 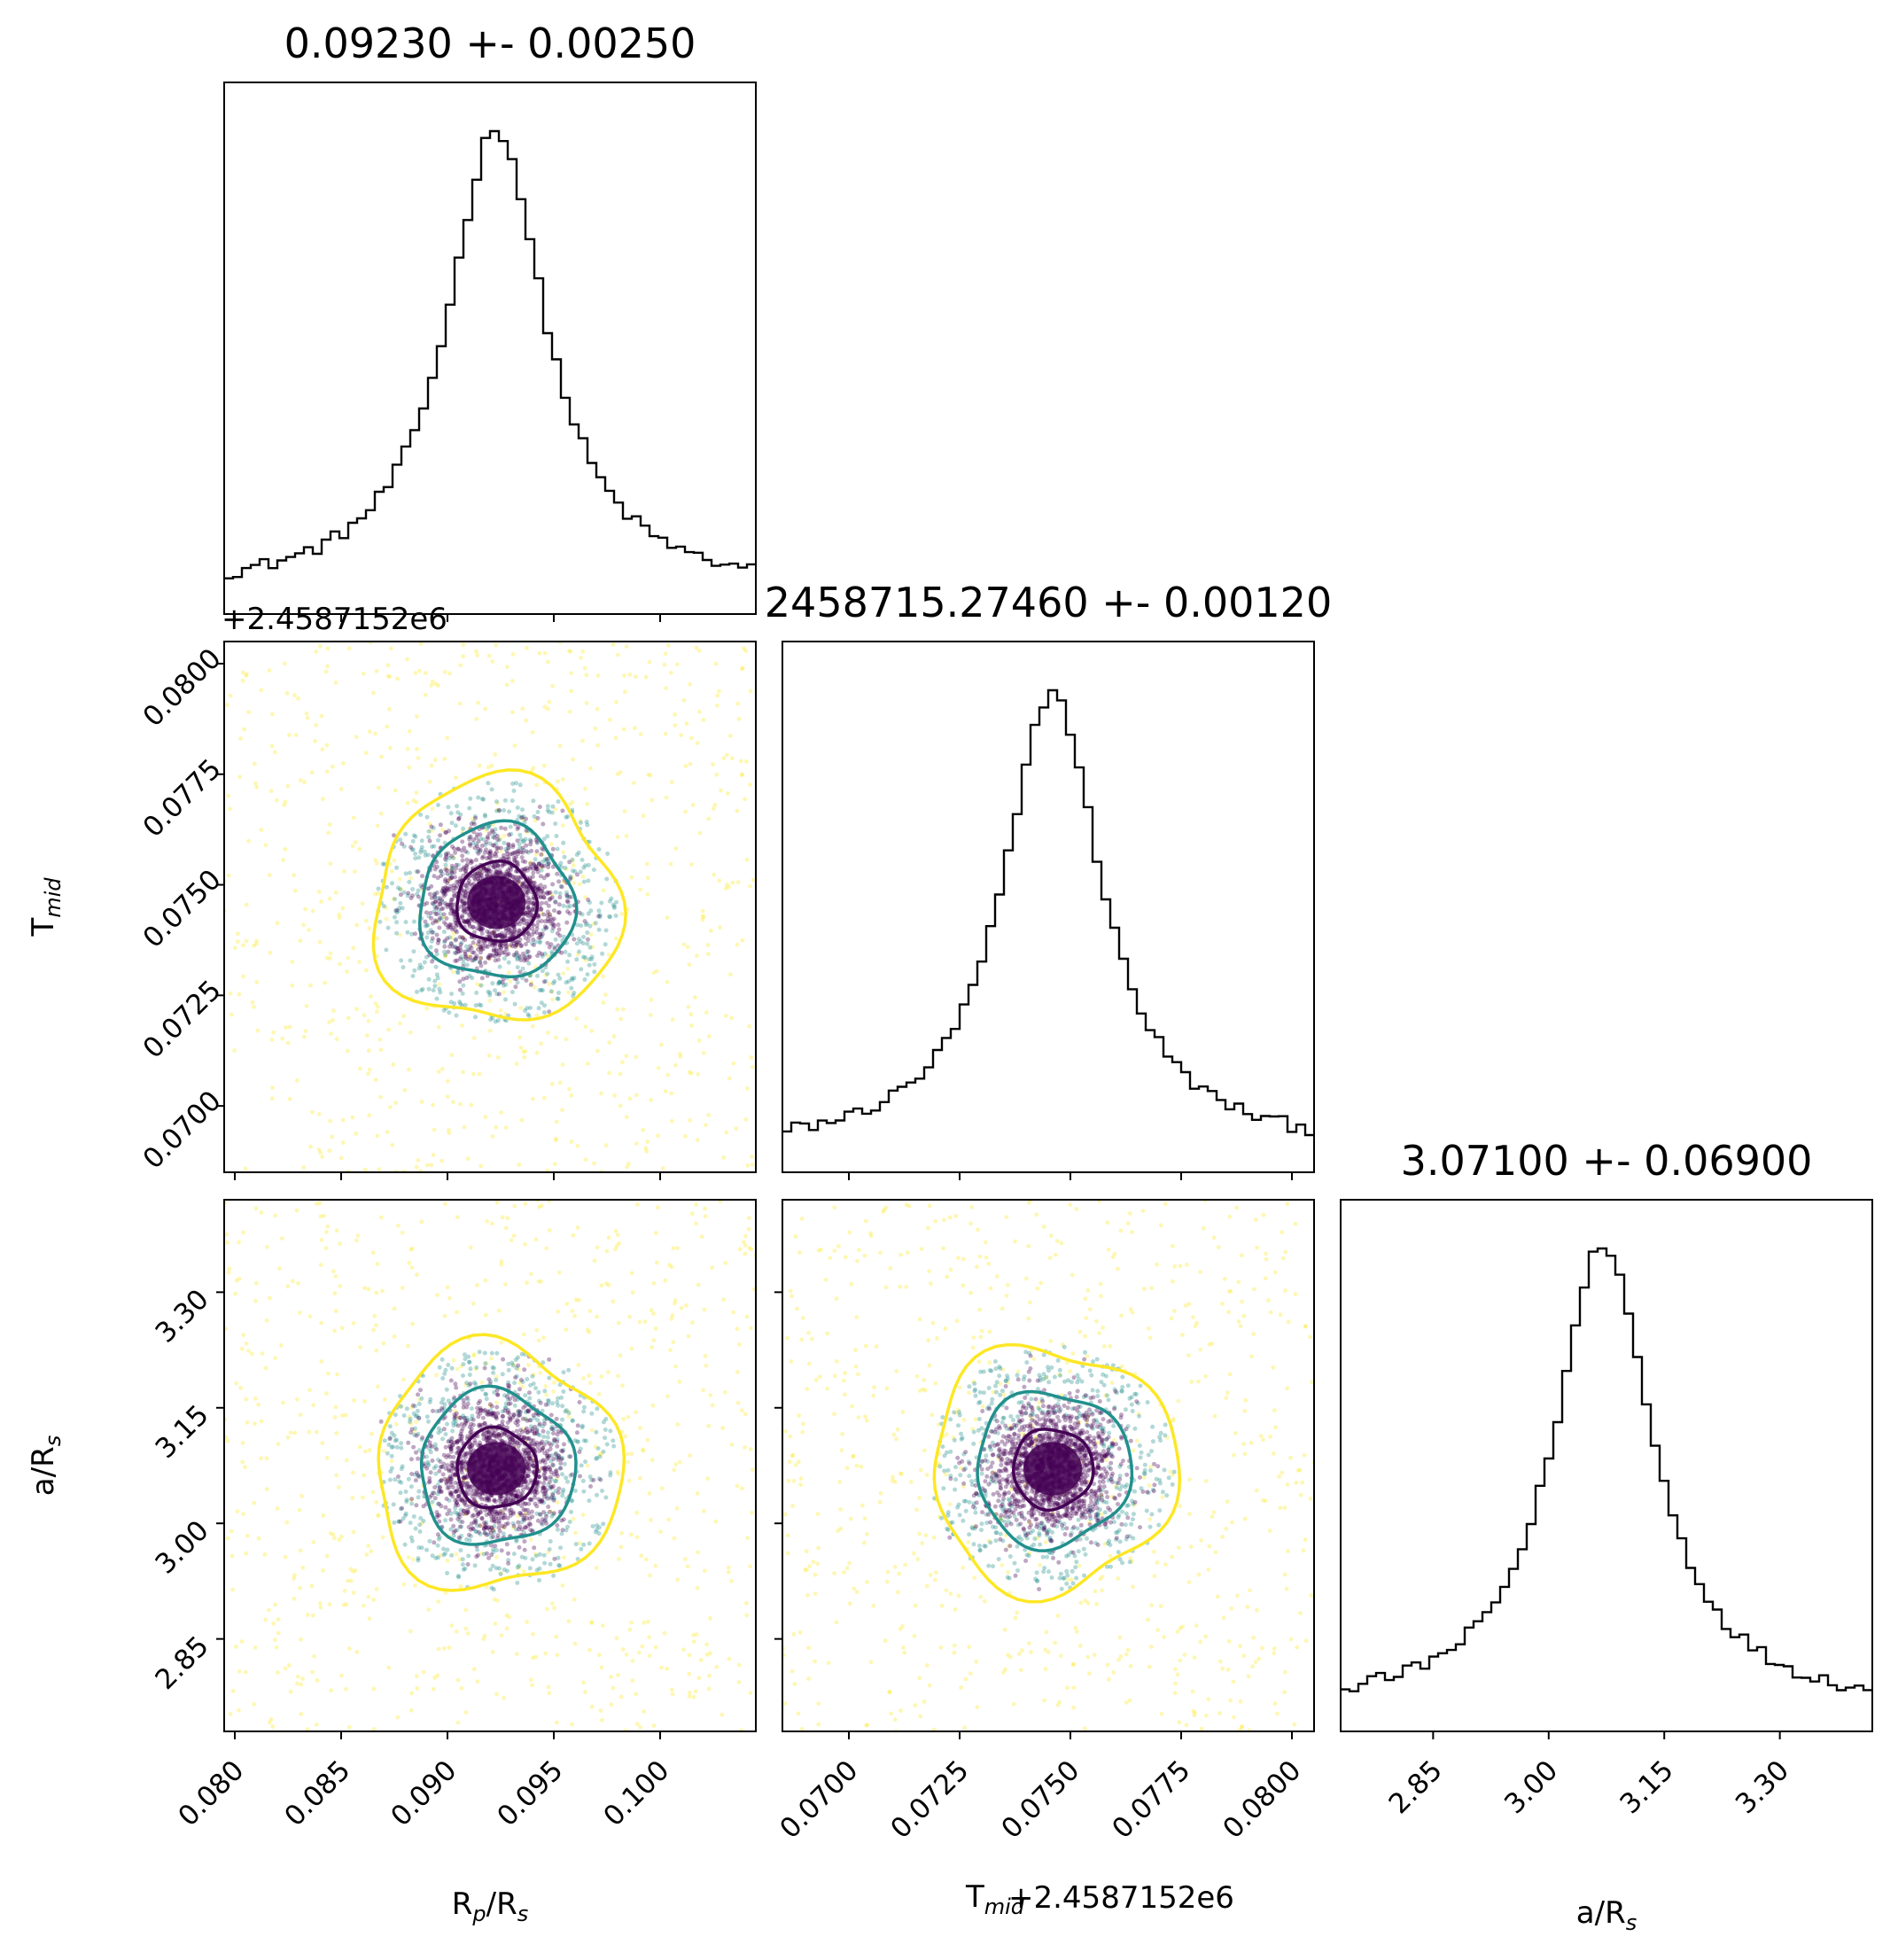 What do you see at coordinates (182, 1432) in the screenshot?
I see `y-tick-label: 3.15` at bounding box center [182, 1432].